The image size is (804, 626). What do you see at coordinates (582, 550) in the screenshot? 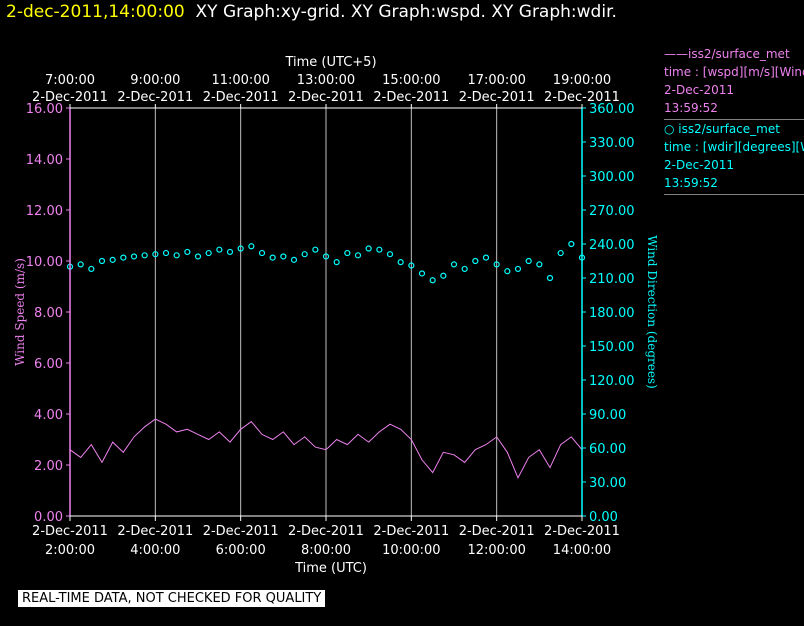
I see `bottom-tick-time: 14:00:00` at bounding box center [582, 550].